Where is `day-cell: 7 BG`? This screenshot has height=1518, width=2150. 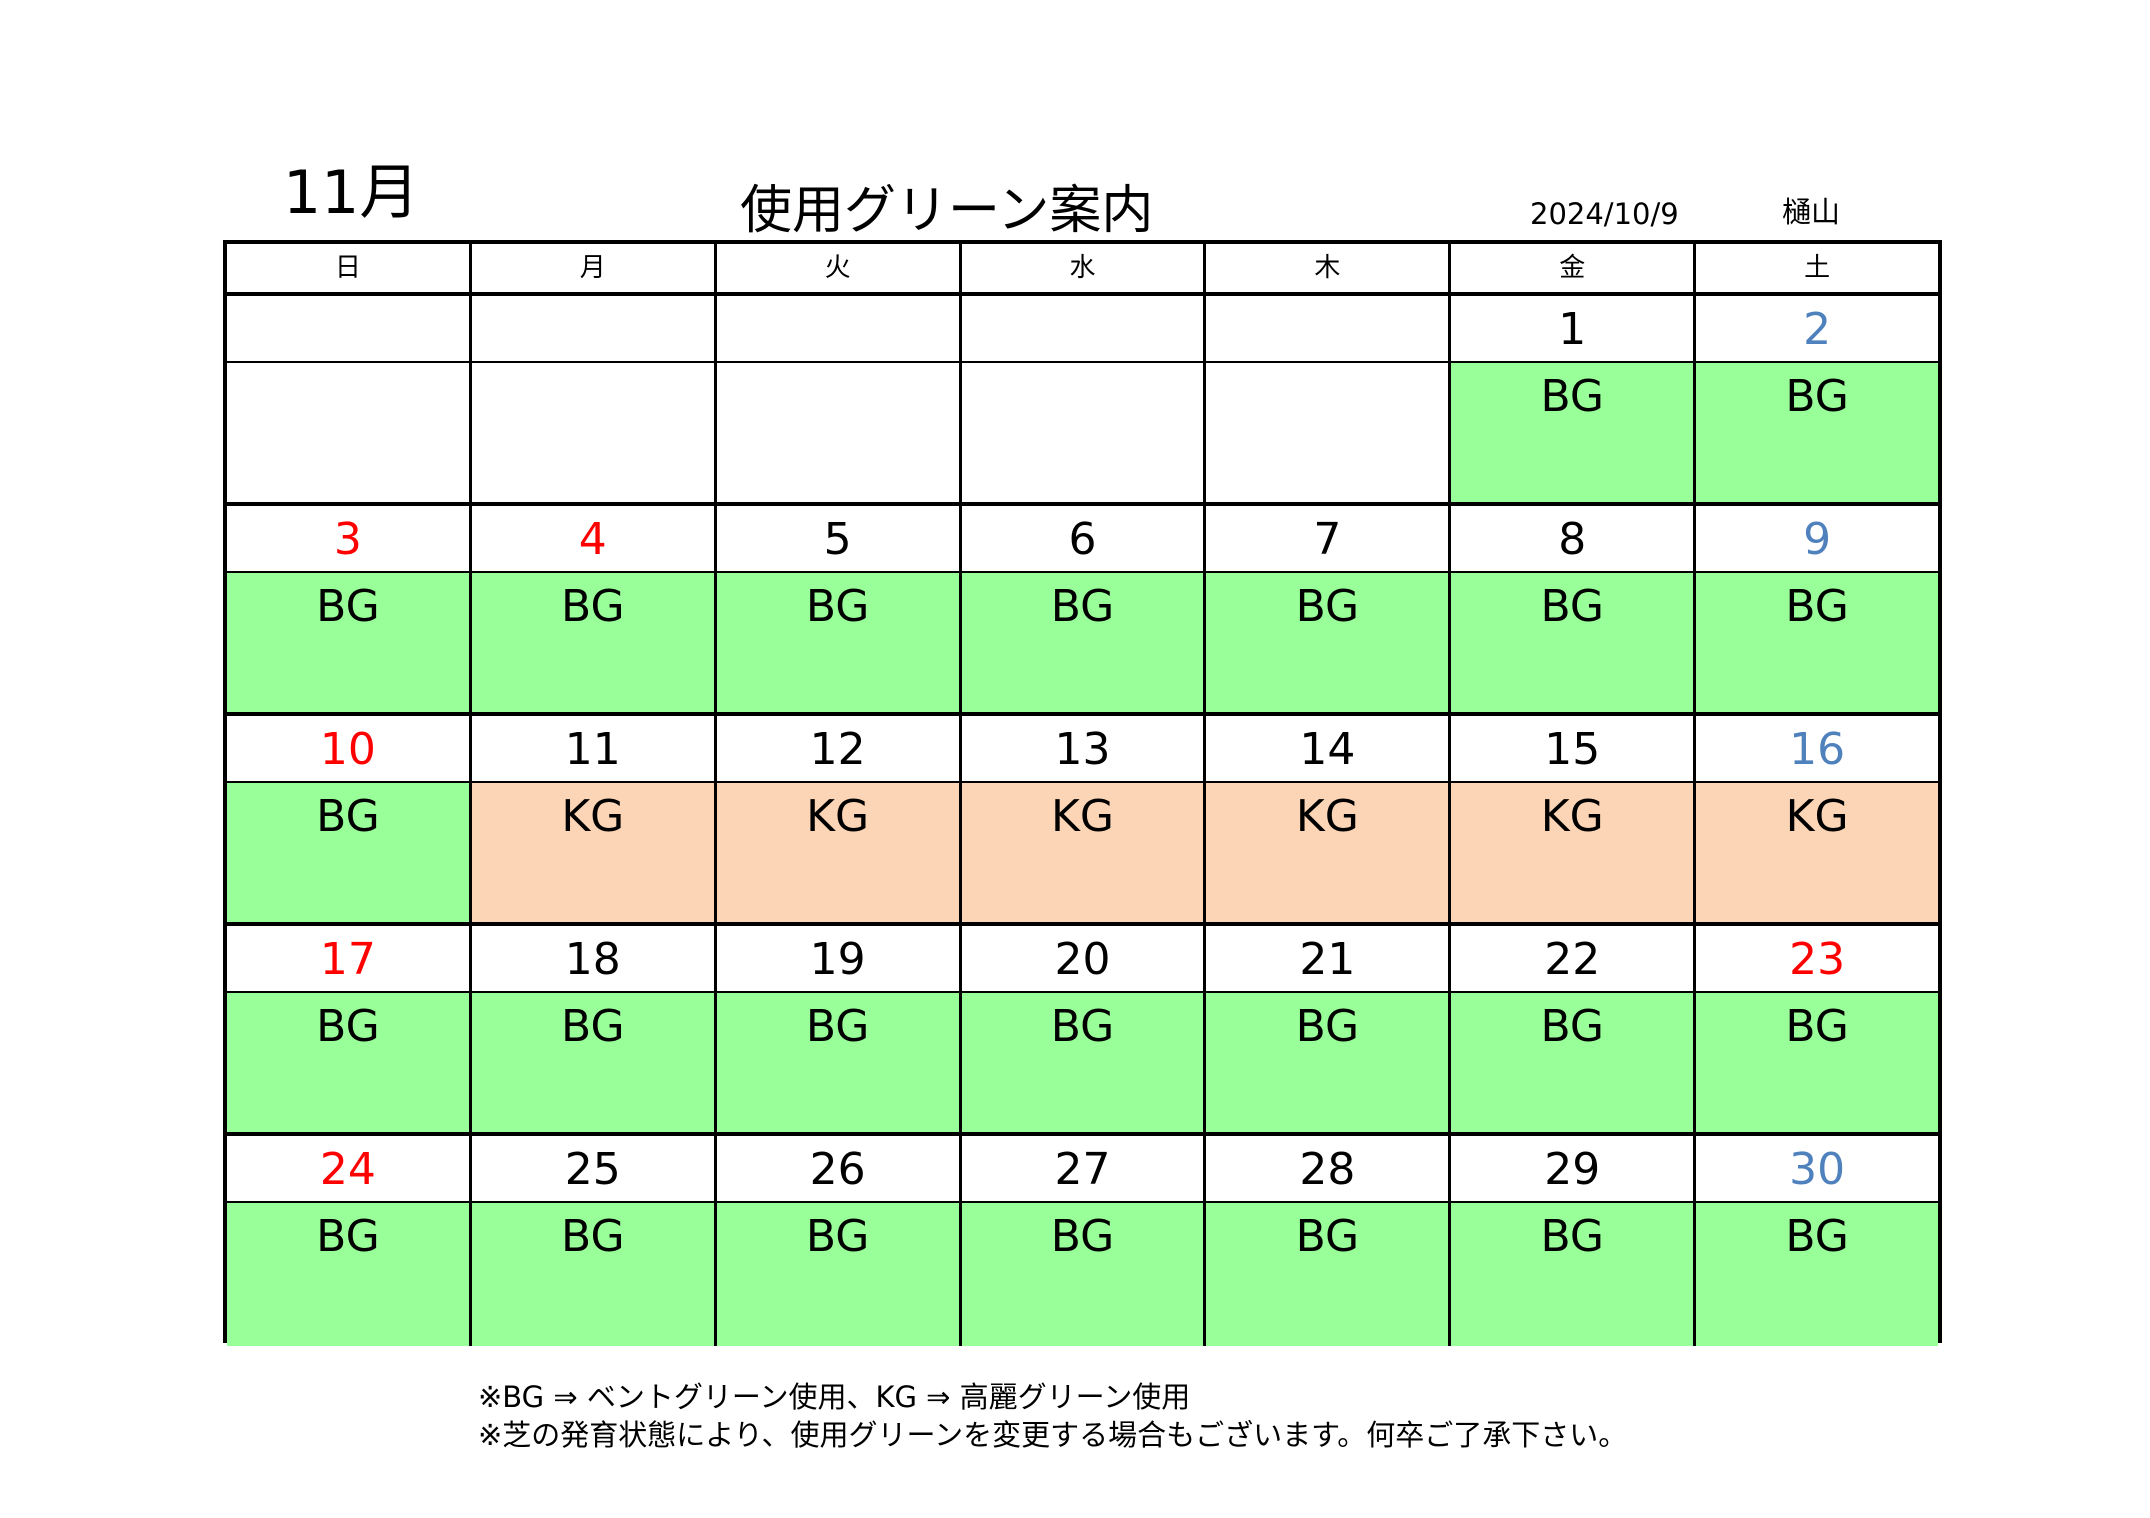 day-cell: 7 BG is located at coordinates (1326, 609).